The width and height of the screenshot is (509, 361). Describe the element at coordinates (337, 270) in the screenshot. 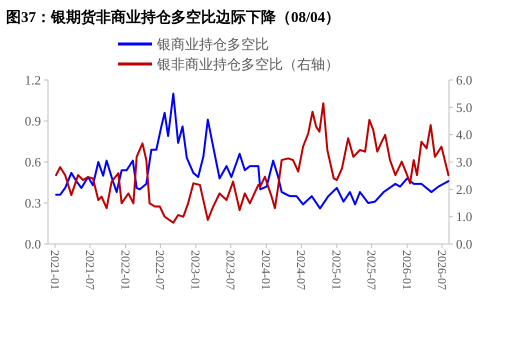

I see `x-tick-label: 2025-01` at that location.